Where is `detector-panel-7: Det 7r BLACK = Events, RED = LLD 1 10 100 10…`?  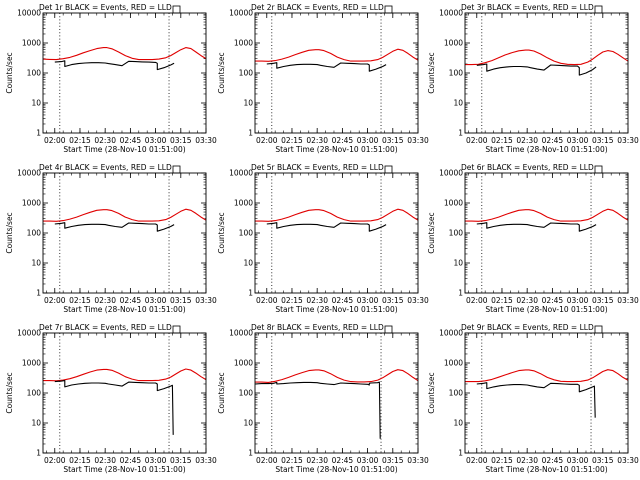
detector-panel-7: Det 7r BLACK = Events, RED = LLD 1 10 100 10… is located at coordinates (111, 398).